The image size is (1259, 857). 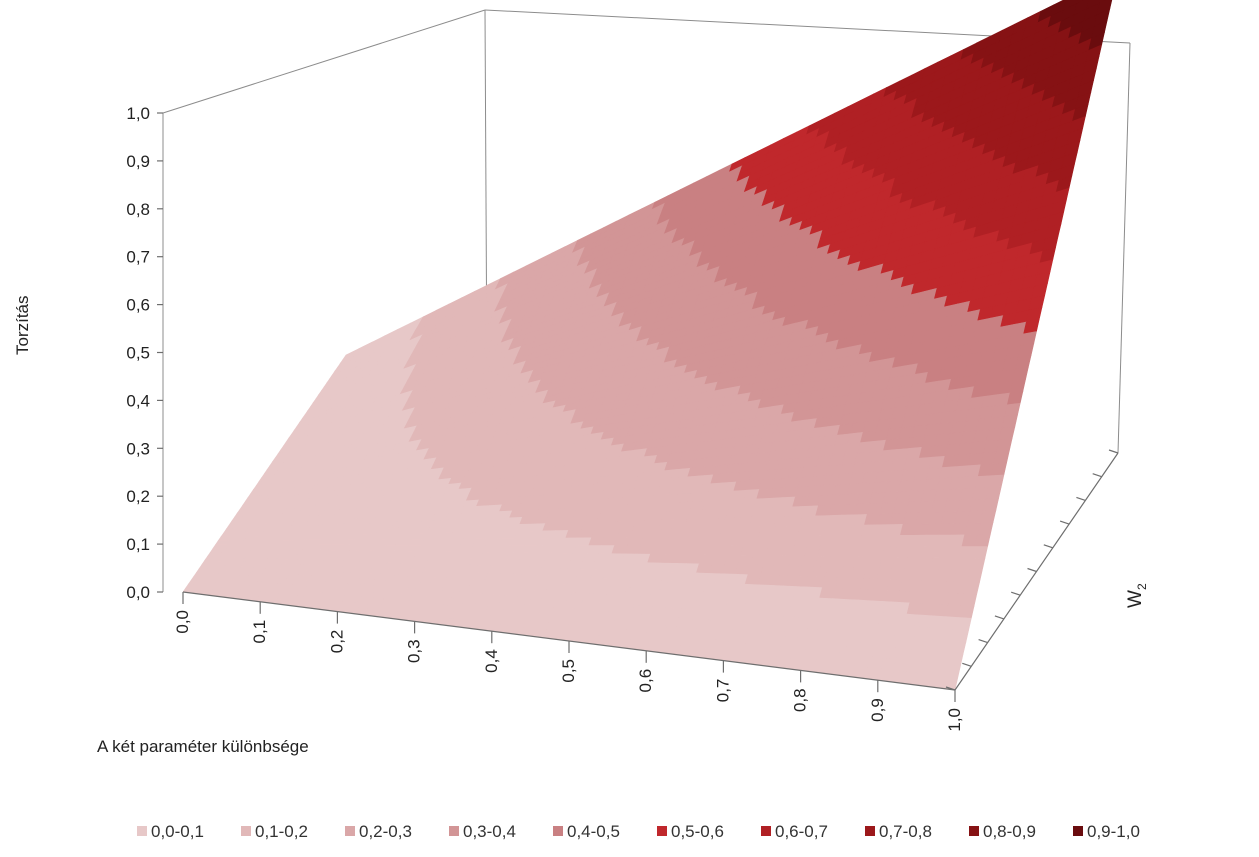 I want to click on w2-axis-title: W 2, so click(x=1137, y=595).